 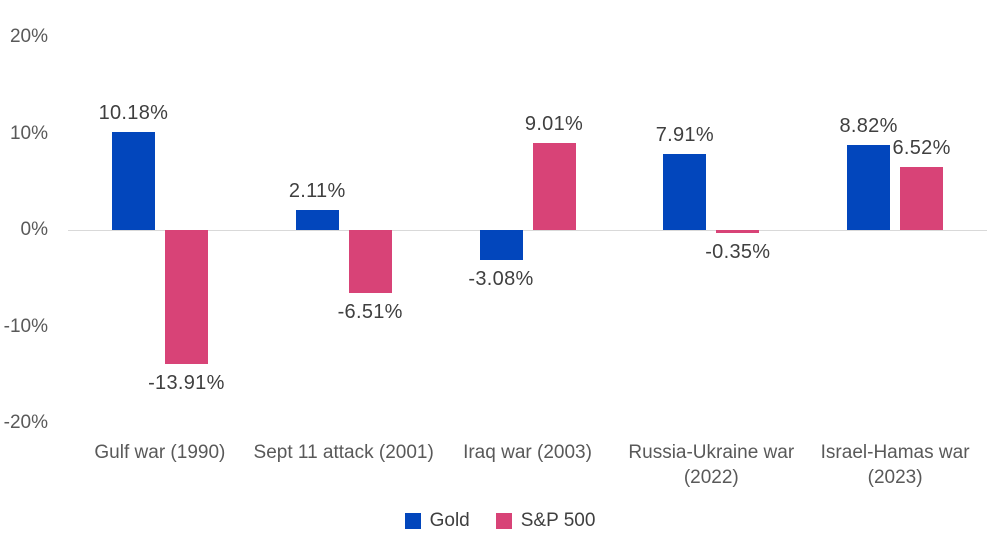 What do you see at coordinates (28, 133) in the screenshot?
I see `y-tick-label: 10%` at bounding box center [28, 133].